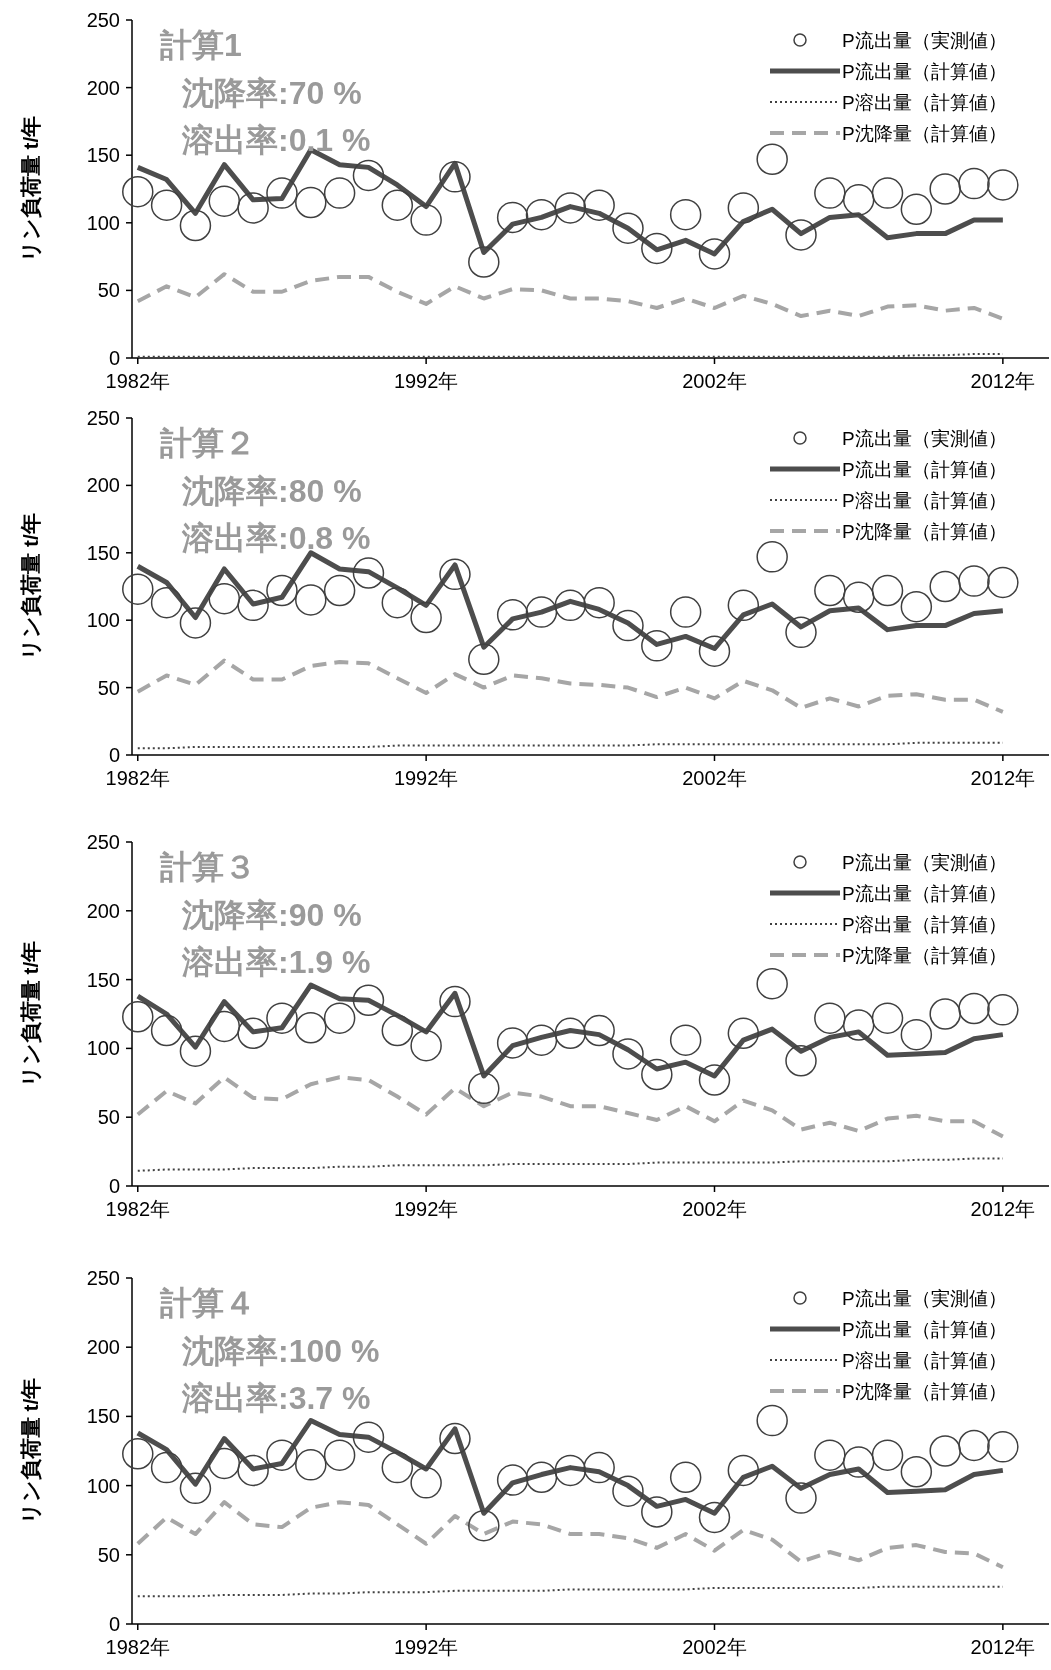 The image size is (1051, 1670). I want to click on y-tick-label: 100, so click(103, 222).